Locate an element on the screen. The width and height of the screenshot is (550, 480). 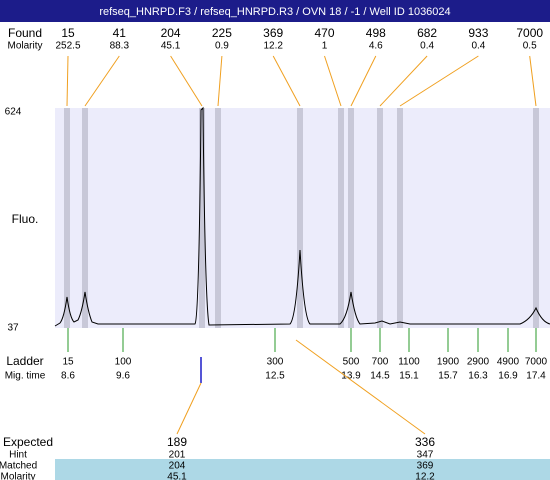
ladder-sizes: 2900 is located at coordinates (478, 362).